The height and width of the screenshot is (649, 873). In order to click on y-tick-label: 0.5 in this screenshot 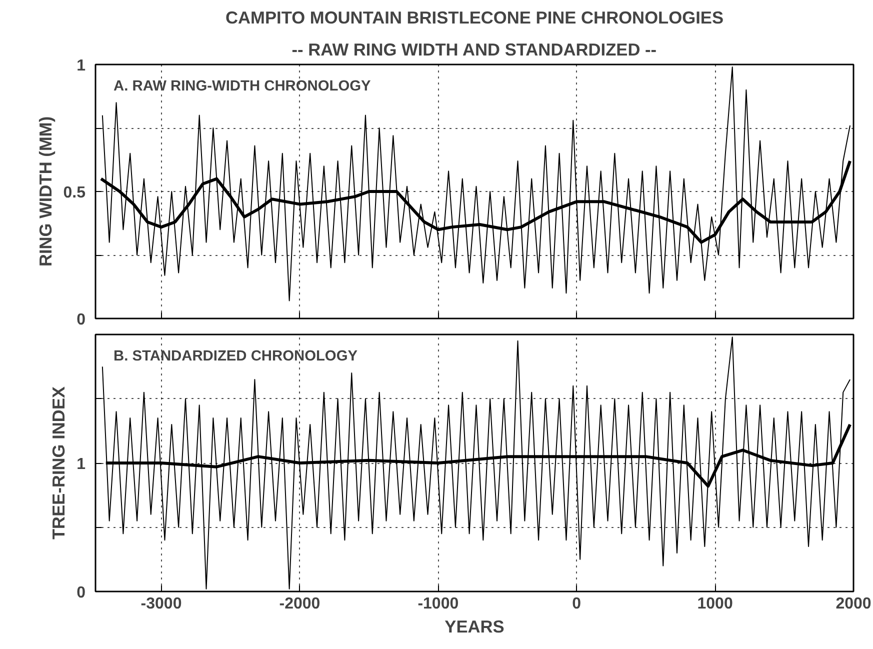, I will do `click(74, 193)`.